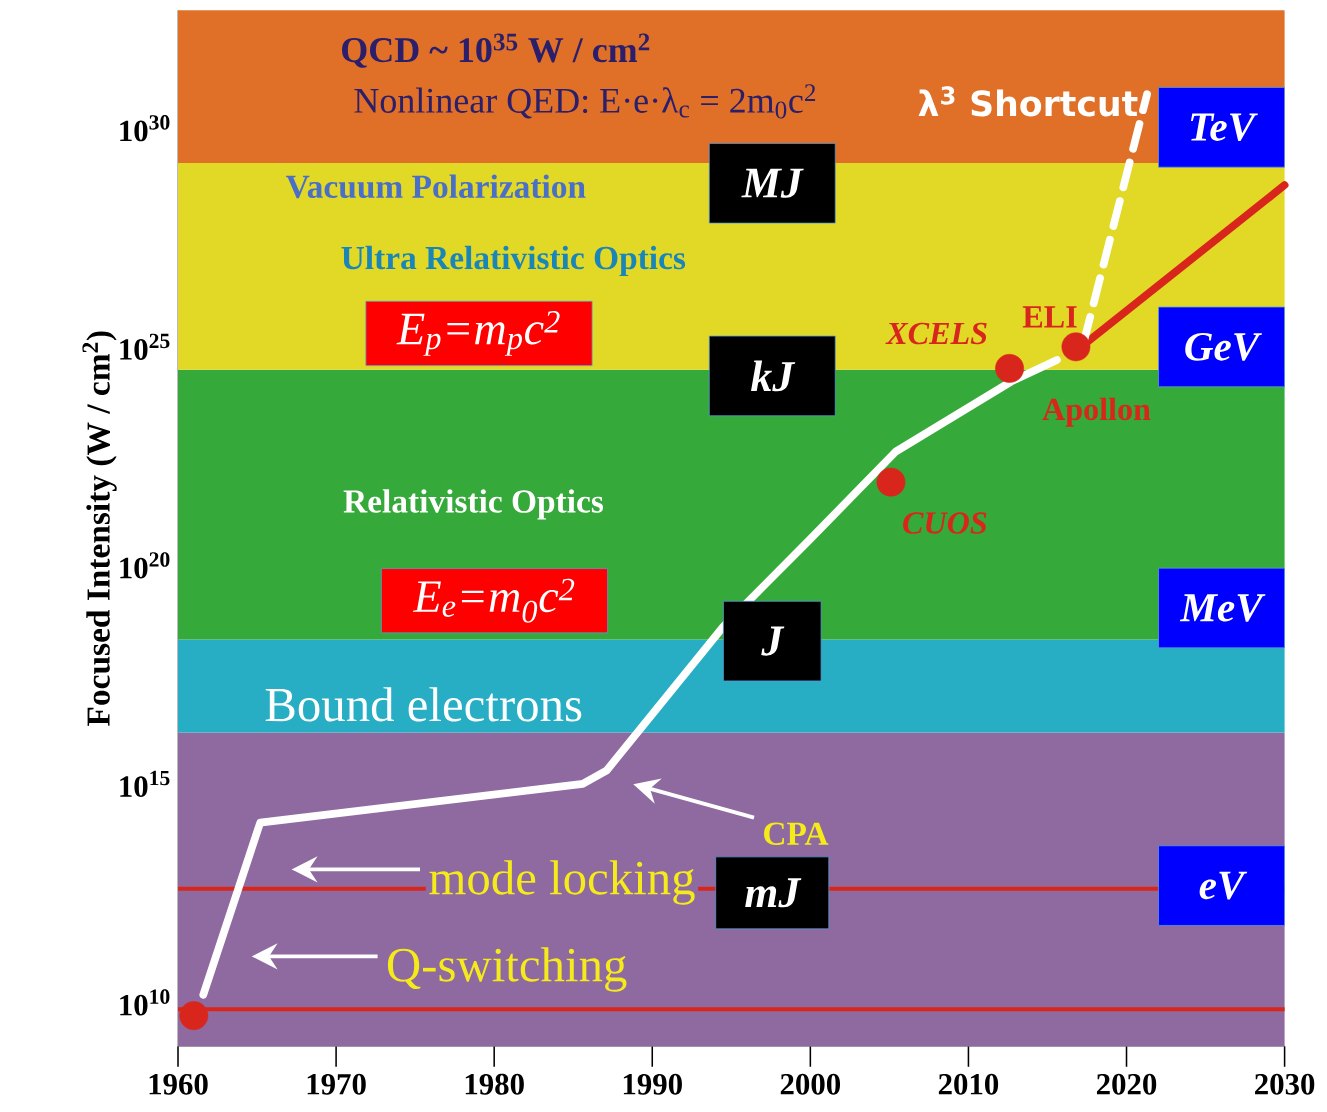 This screenshot has width=1327, height=1112. Describe the element at coordinates (145, 347) in the screenshot. I see `y-tick-label: 10$^{25}$` at that location.